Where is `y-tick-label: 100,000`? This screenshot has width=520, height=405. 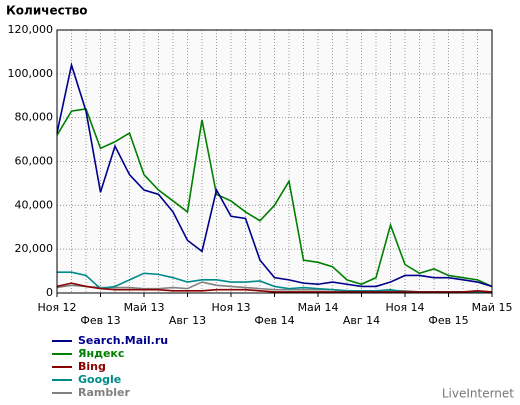
y-tick-label: 100,000 is located at coordinates (31, 73).